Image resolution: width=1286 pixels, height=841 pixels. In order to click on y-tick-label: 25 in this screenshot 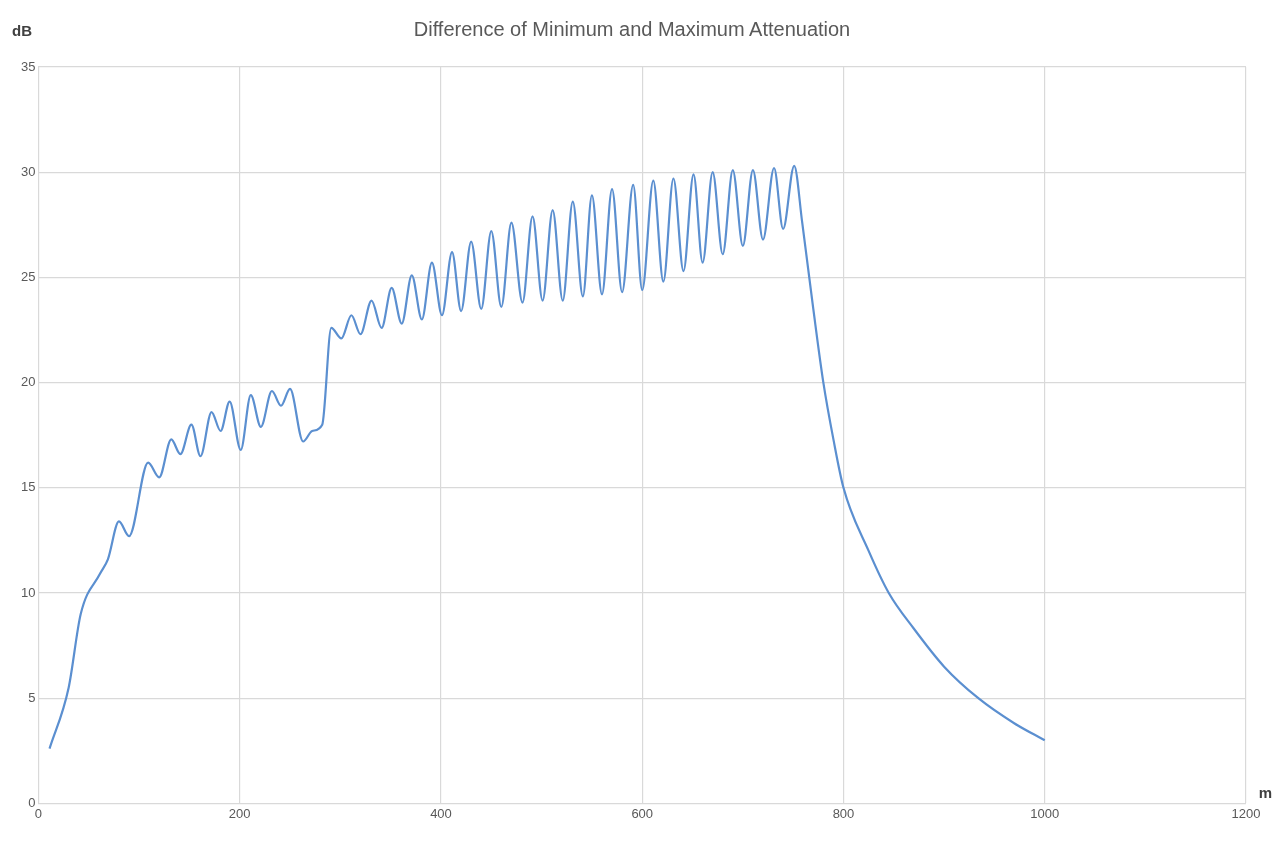, I will do `click(28, 276)`.